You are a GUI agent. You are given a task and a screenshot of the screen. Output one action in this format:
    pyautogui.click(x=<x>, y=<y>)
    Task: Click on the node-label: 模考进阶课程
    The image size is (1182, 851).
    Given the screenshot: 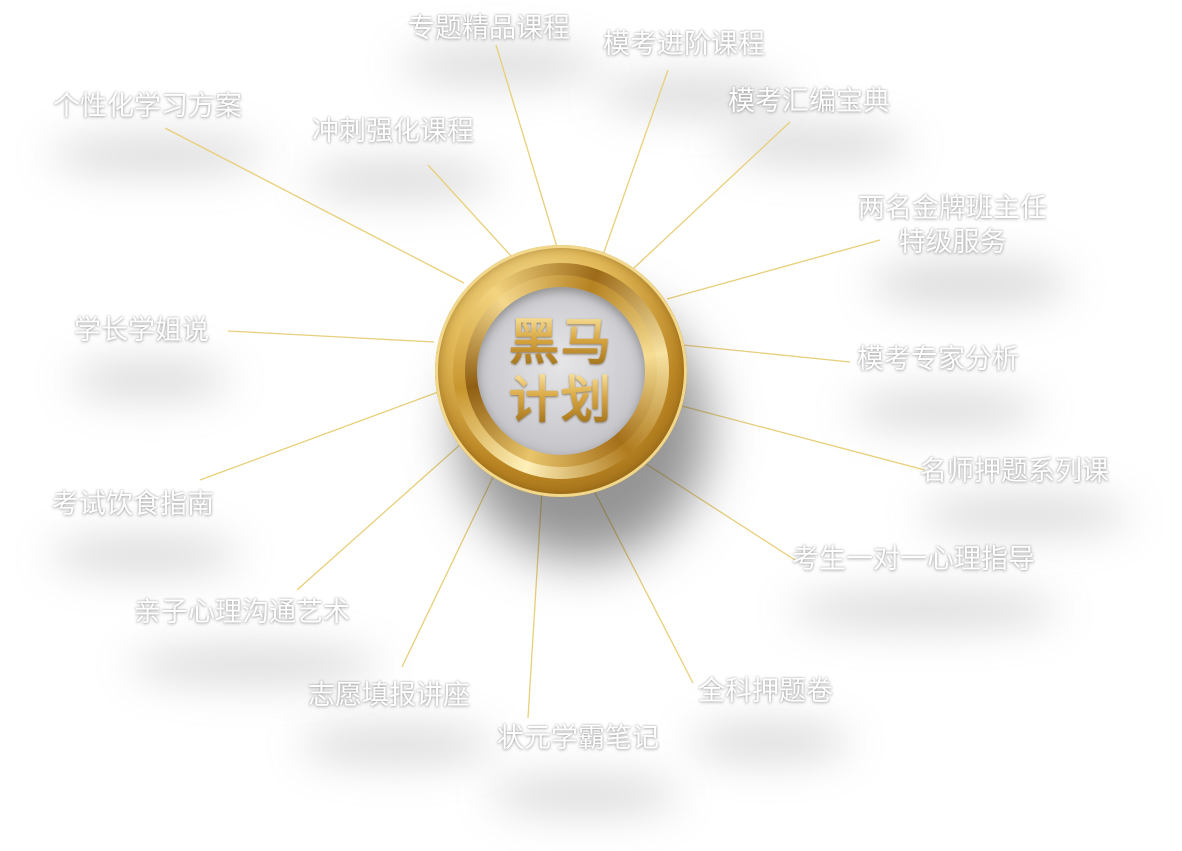 What is the action you would take?
    pyautogui.click(x=684, y=44)
    